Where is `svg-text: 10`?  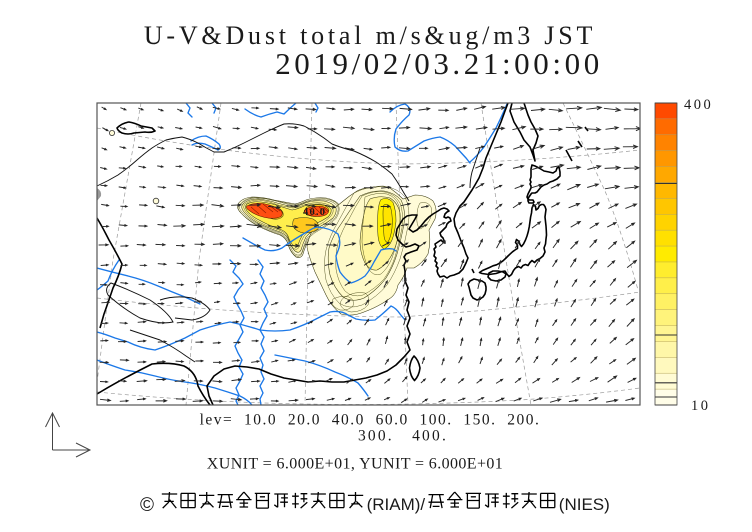
svg-text: 10 is located at coordinates (701, 406).